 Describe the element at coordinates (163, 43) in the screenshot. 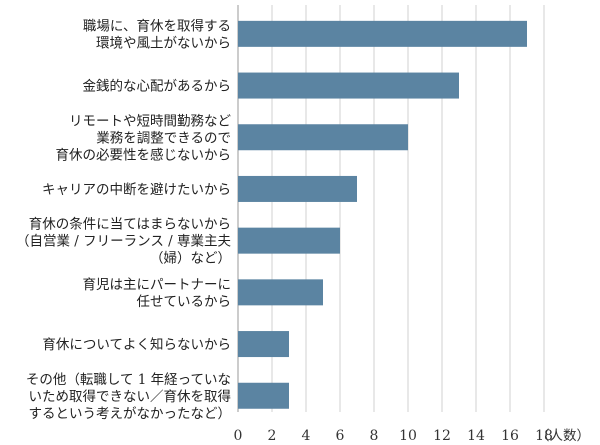

I see `category-label-line: 環境や風土がないから` at that location.